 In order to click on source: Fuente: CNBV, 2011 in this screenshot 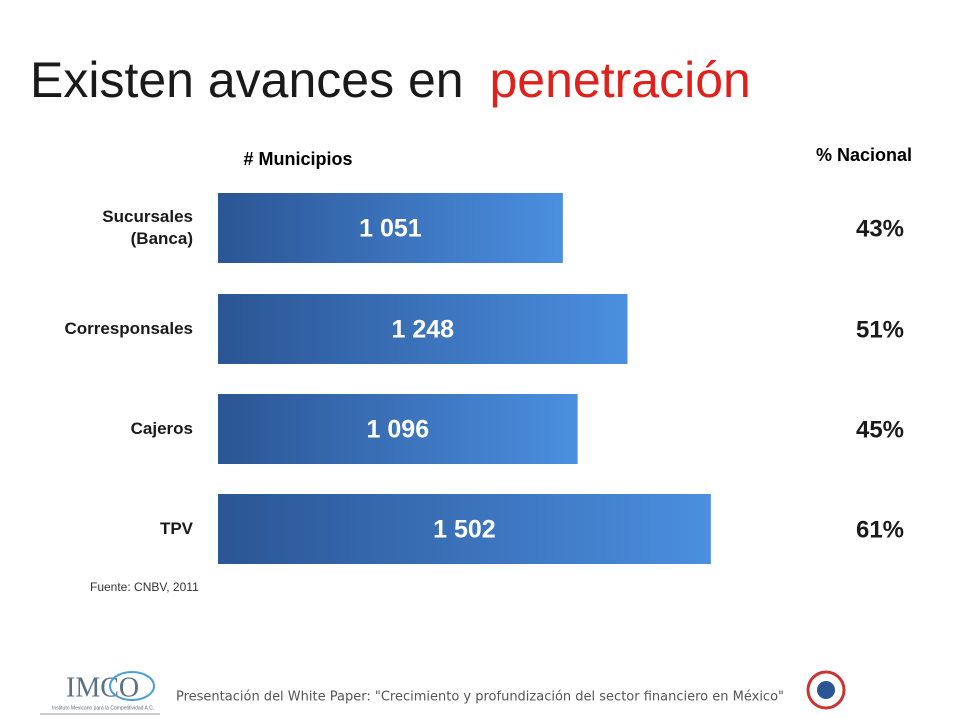, I will do `click(144, 587)`.